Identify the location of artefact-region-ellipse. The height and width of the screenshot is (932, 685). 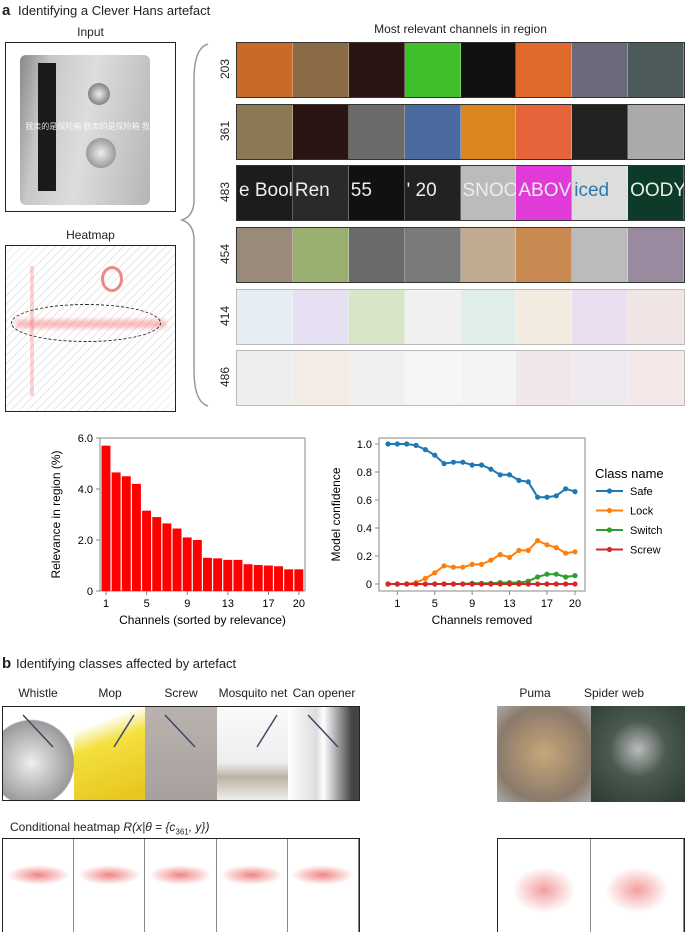
(86, 323).